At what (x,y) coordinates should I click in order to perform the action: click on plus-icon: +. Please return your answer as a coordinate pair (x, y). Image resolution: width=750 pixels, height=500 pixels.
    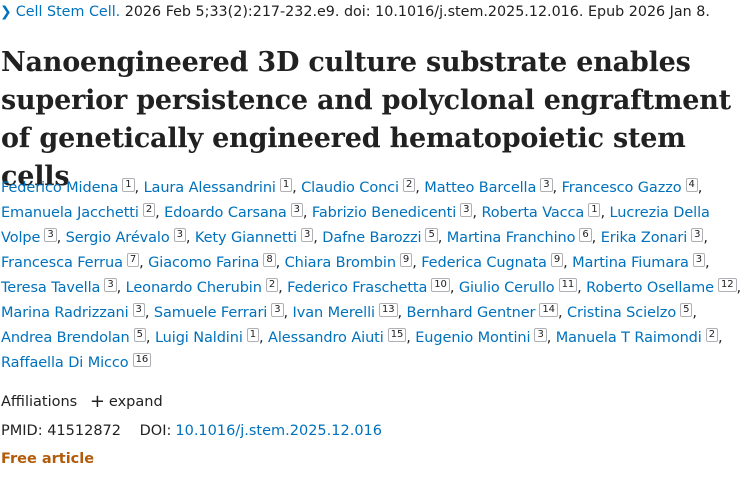
    Looking at the image, I should click on (97, 401).